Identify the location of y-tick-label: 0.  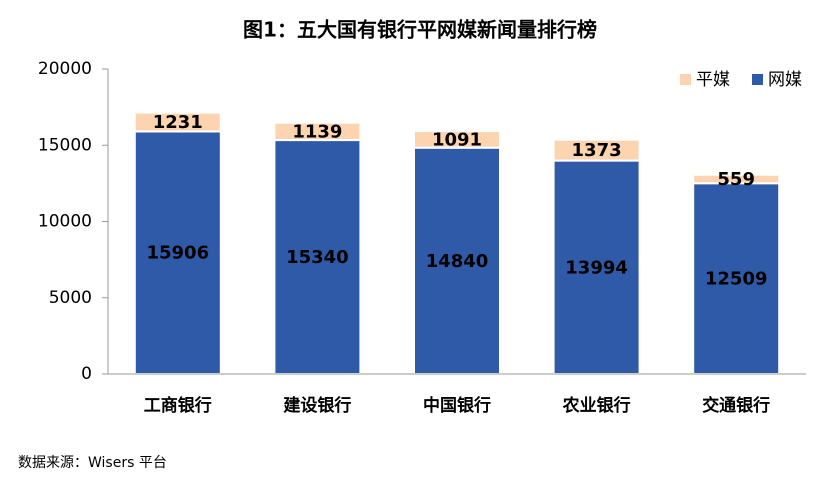
(86, 374).